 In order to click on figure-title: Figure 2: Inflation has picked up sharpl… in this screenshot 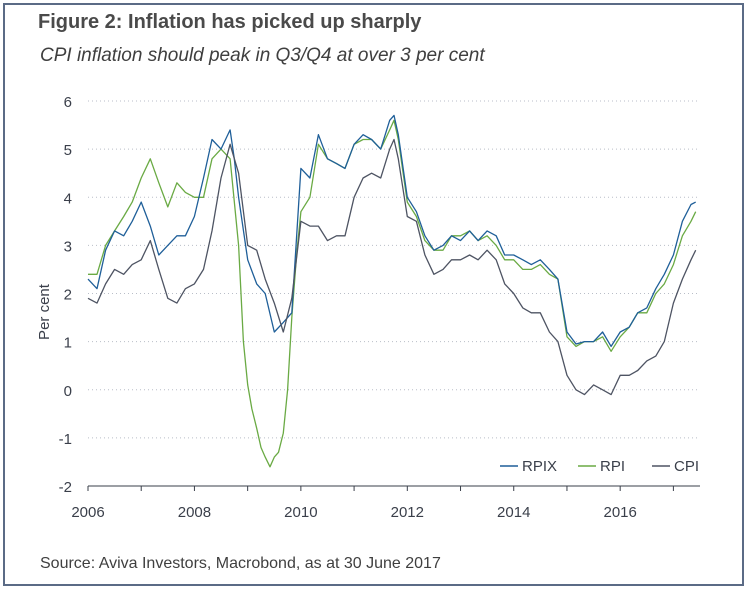, I will do `click(230, 22)`.